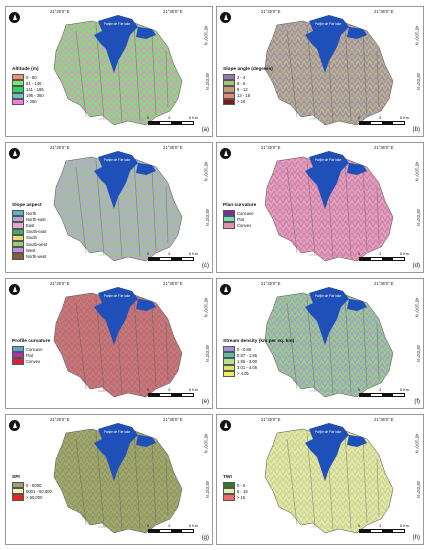 The image size is (426, 550). What do you see at coordinates (416, 538) in the screenshot?
I see `panel-tag: (h)` at bounding box center [416, 538].